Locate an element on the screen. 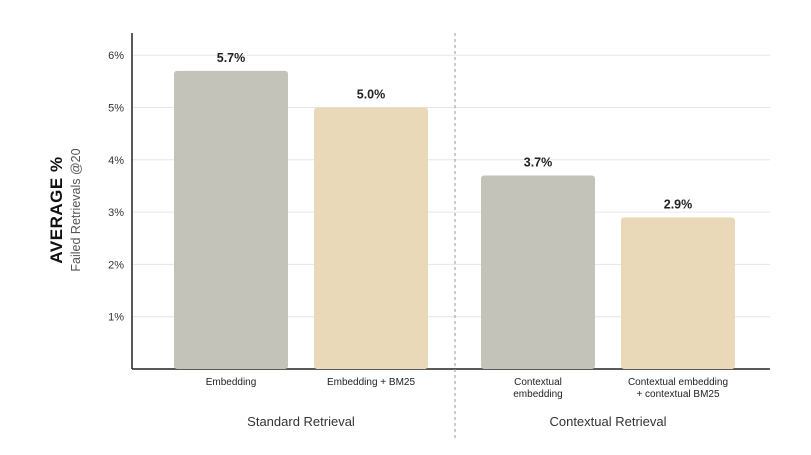  x-category-label: Embedding is located at coordinates (231, 382).